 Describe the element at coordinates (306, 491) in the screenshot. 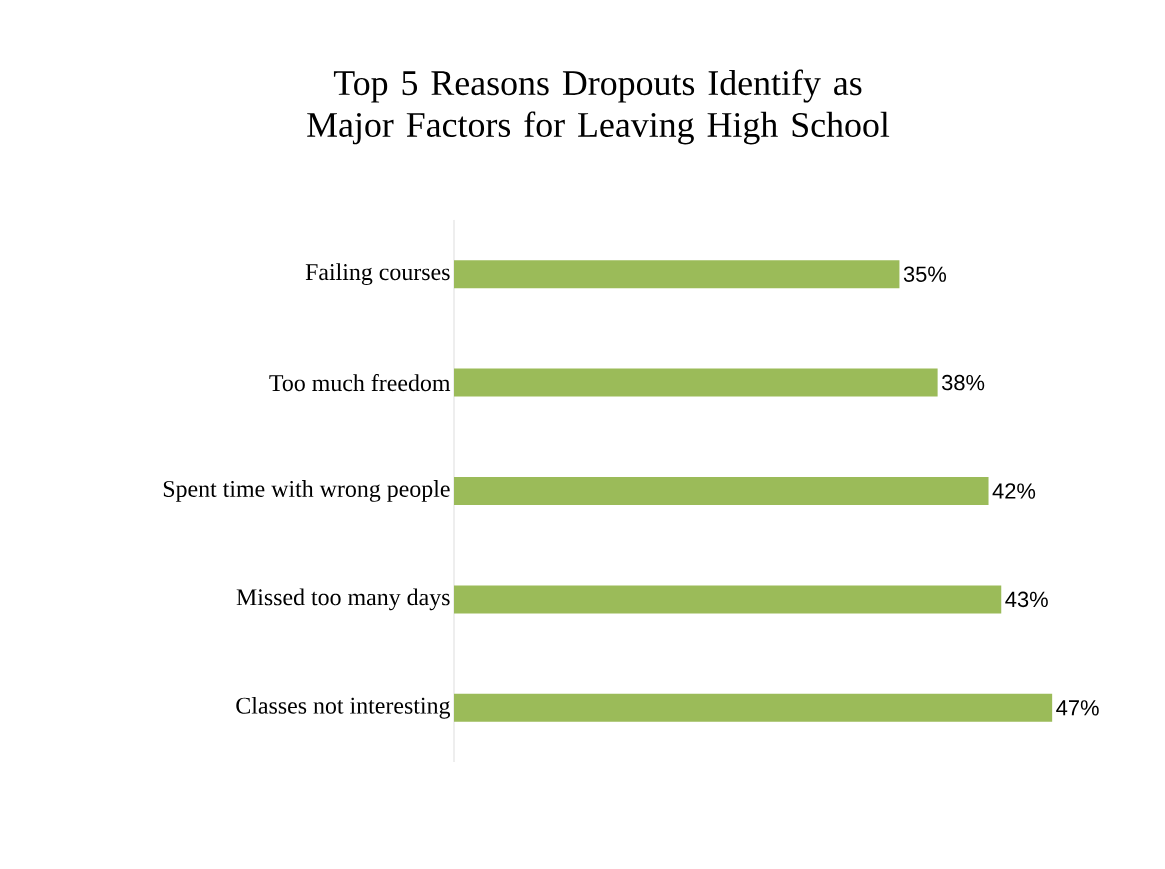

I see `y-tick-label: Spent time with wrong people` at that location.